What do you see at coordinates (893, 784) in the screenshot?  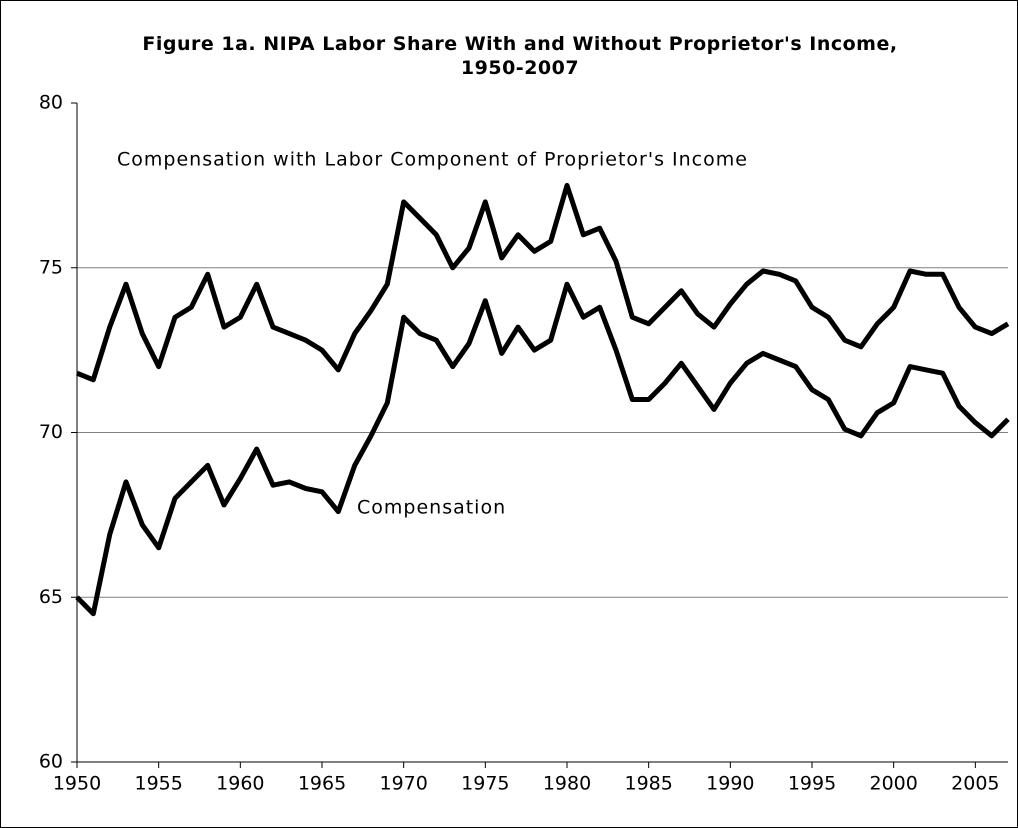 I see `x-tick-label: 2000` at bounding box center [893, 784].